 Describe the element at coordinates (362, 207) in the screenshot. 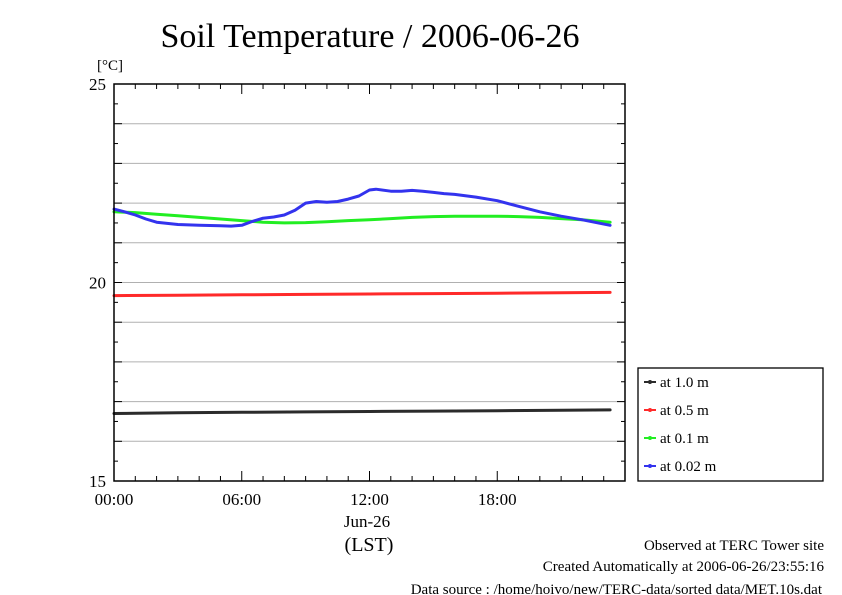

I see `series-line-at-0-02-m` at that location.